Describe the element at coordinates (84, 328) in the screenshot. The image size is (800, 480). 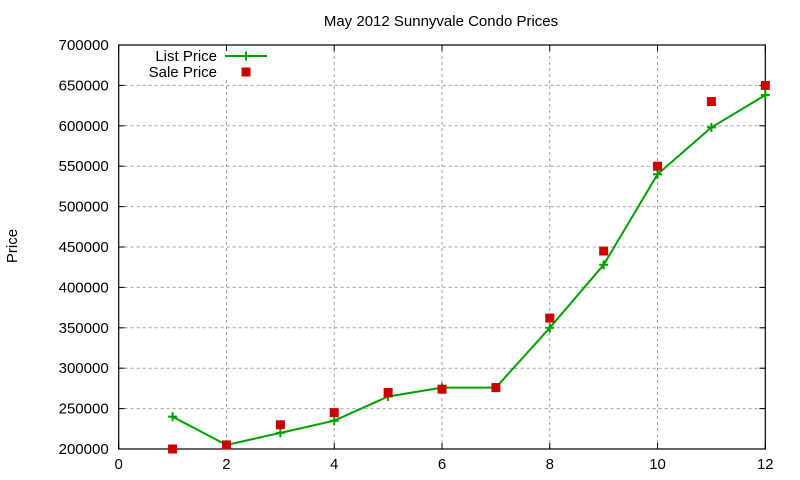
I see `y-tick-label: 350000` at that location.